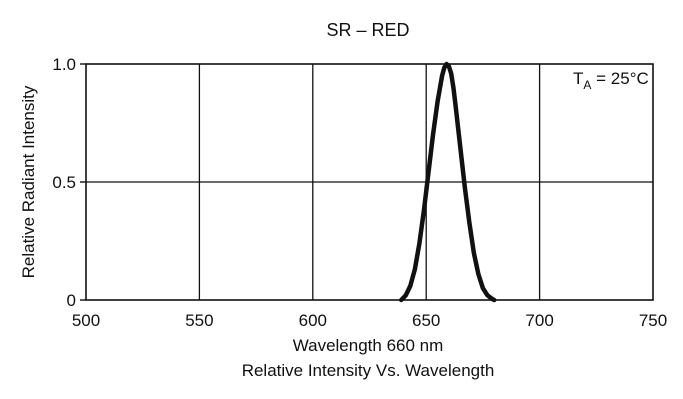 The width and height of the screenshot is (683, 399). Describe the element at coordinates (86, 320) in the screenshot. I see `x-tick-label: 500` at that location.